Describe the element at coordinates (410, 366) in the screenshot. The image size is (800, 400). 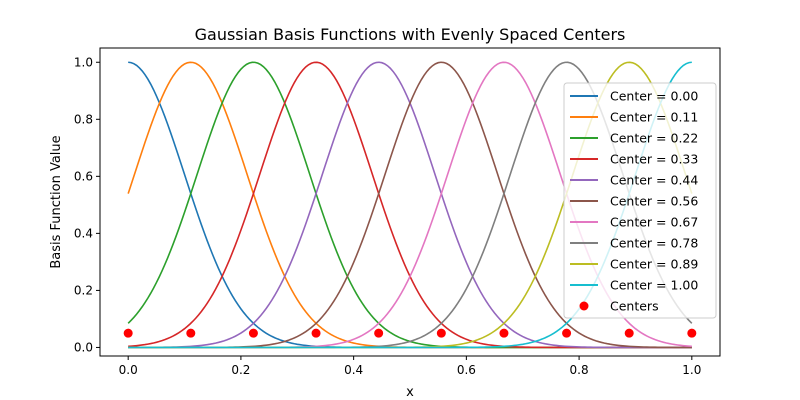
I see `x-axis-ticks: 0.0 0.2 0.4 0.6 0.8 1.0` at that location.